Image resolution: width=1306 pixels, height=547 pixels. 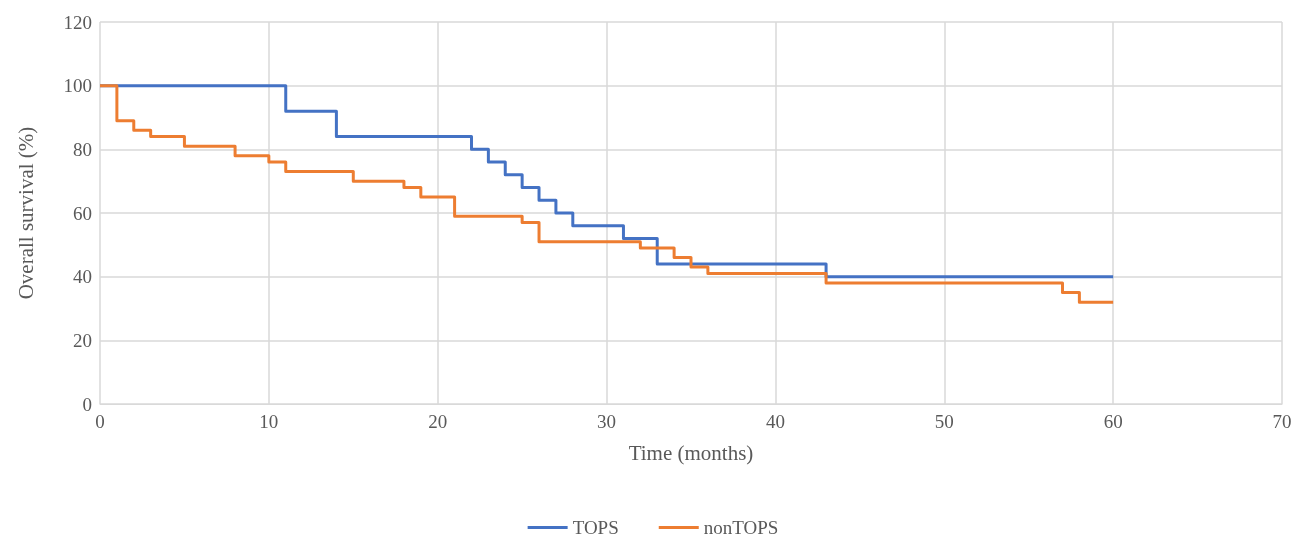 What do you see at coordinates (87, 404) in the screenshot?
I see `y-tick-label: 0` at bounding box center [87, 404].